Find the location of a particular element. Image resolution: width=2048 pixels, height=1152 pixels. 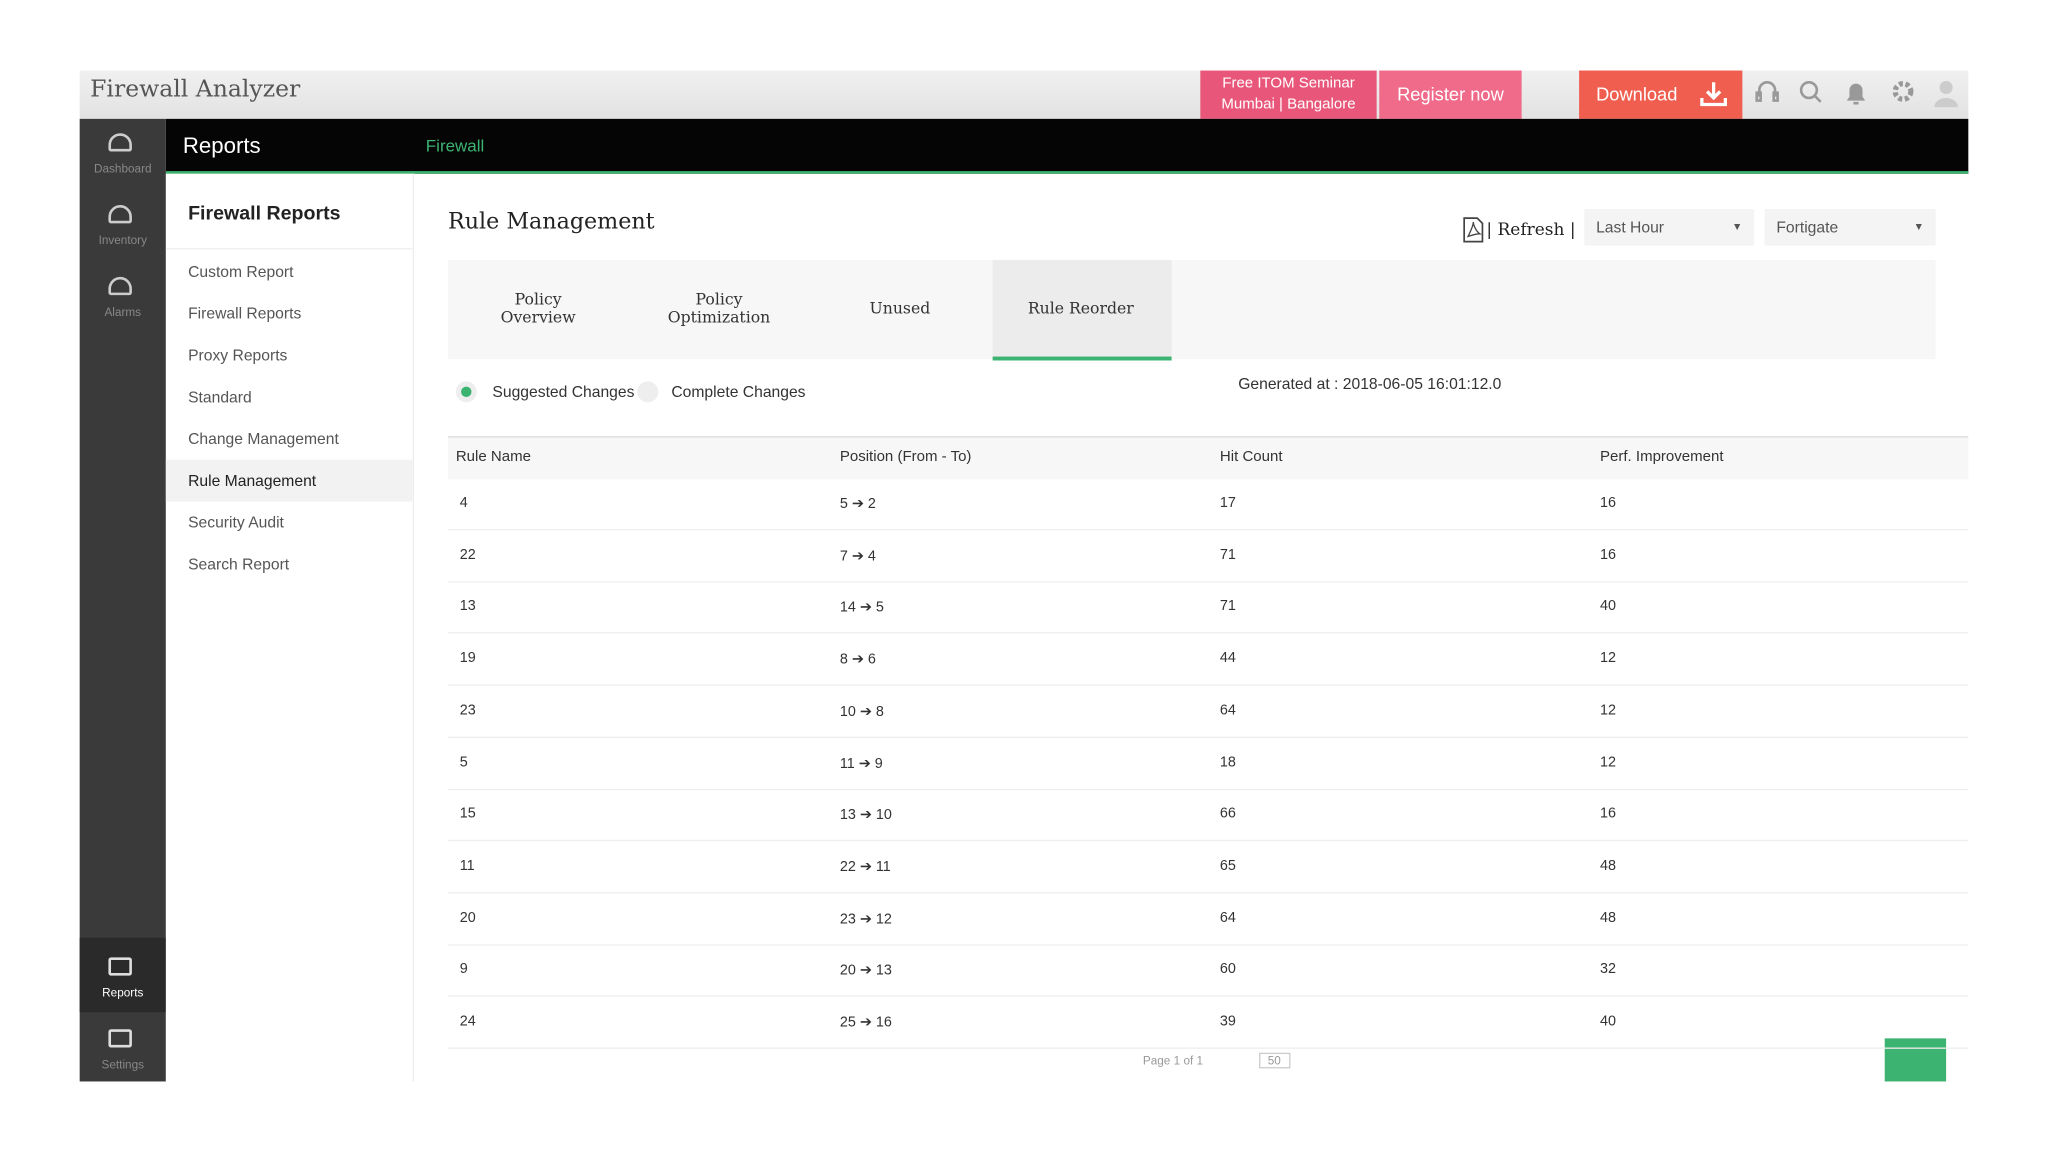

radio-on is located at coordinates (466, 392).